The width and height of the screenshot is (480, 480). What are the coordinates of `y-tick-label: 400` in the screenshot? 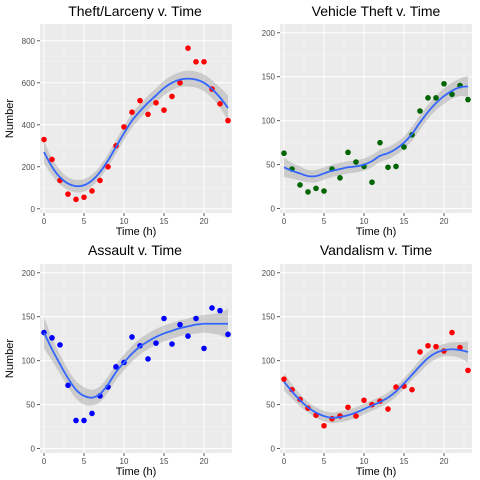 It's located at (29, 125).